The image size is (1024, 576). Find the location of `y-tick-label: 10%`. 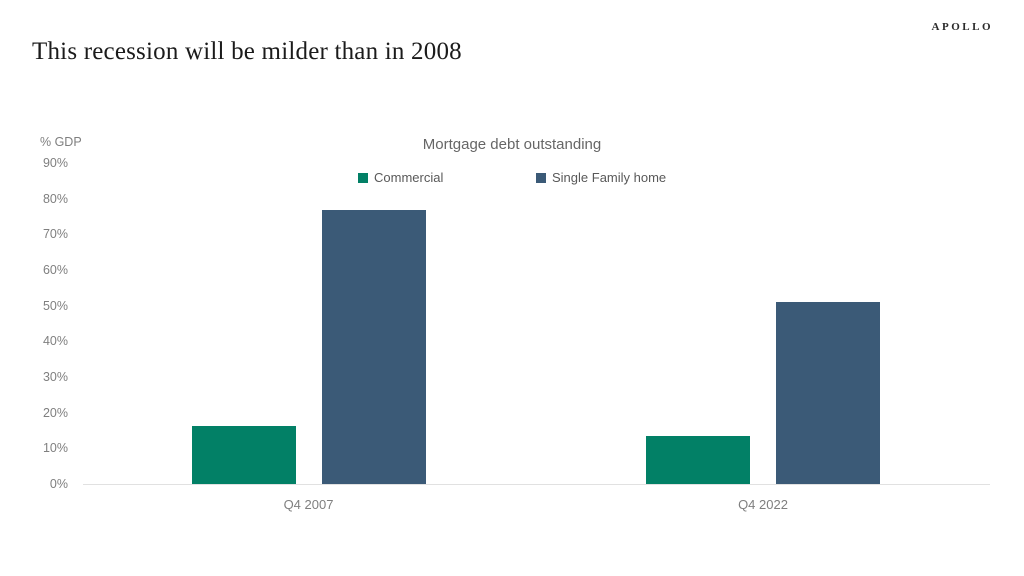

y-tick-label: 10% is located at coordinates (55, 448).